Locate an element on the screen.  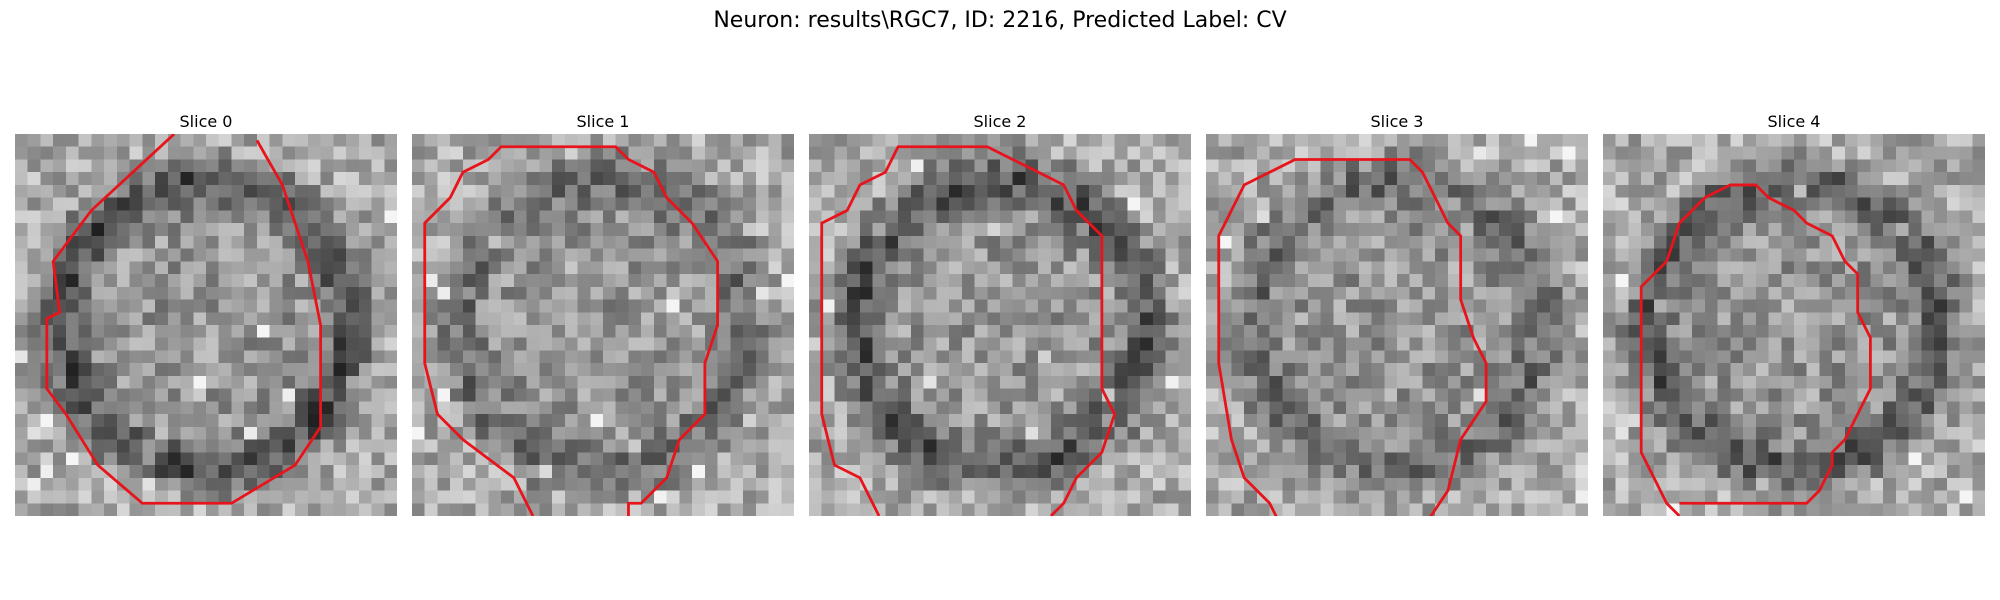
slice-title-4: Slice 4 is located at coordinates (1794, 121).